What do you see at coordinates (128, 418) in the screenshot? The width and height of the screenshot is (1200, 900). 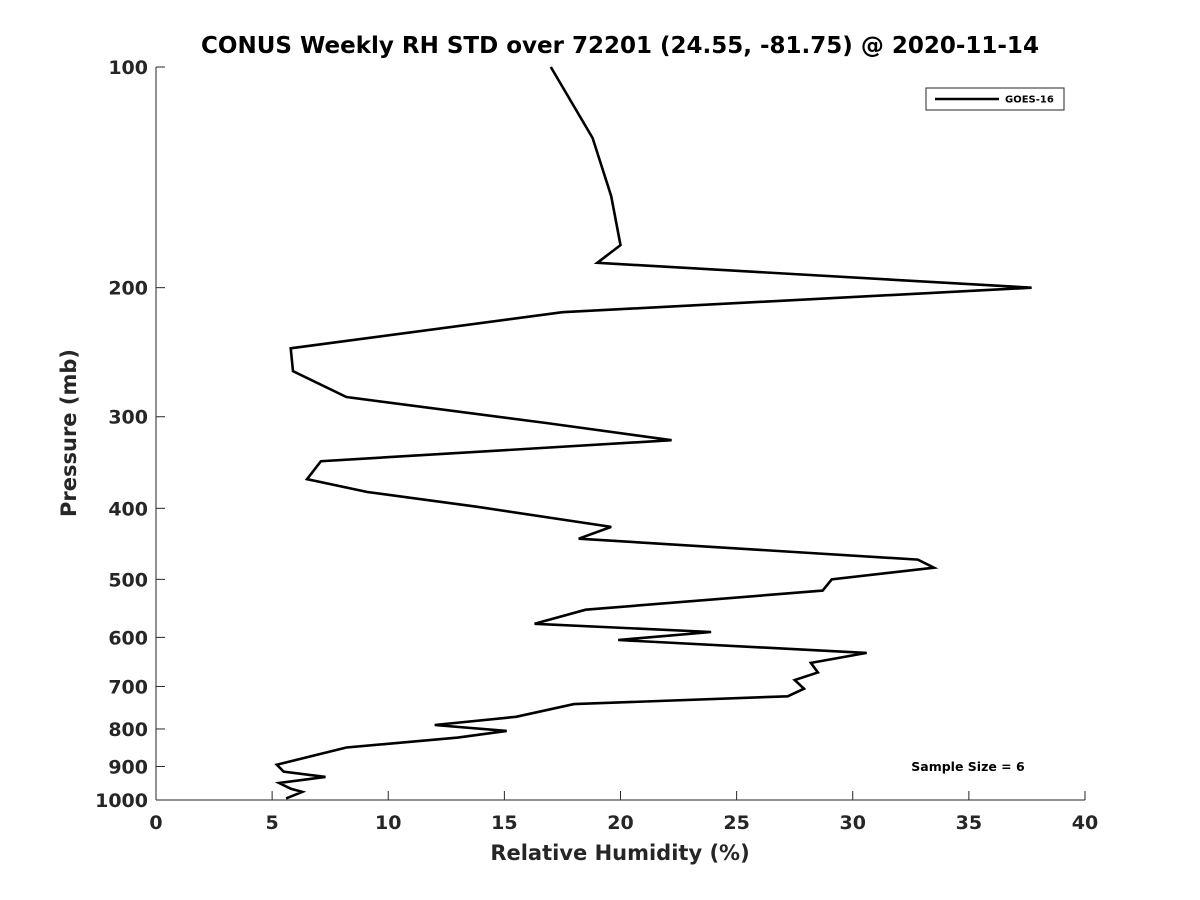 I see `y-tick-label: 300` at bounding box center [128, 418].